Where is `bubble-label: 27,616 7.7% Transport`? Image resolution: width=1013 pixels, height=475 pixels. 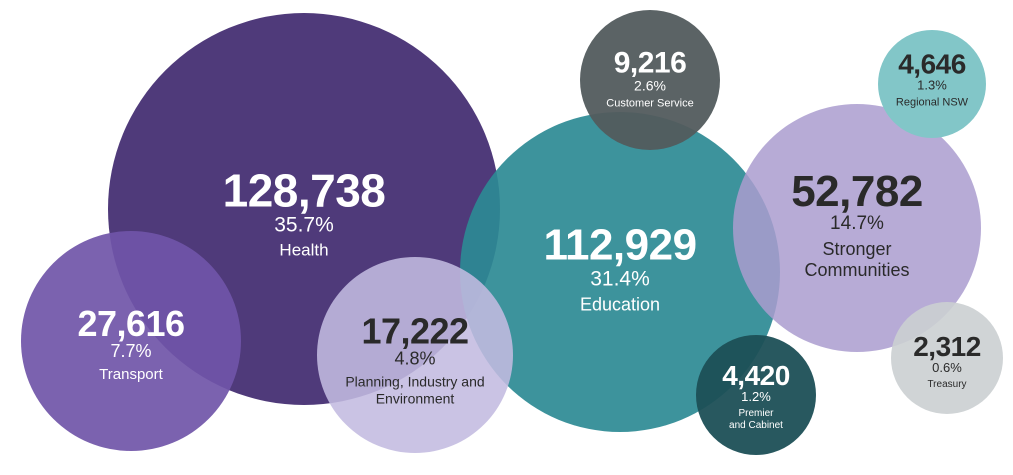 bubble-label: 27,616 7.7% Transport is located at coordinates (131, 343).